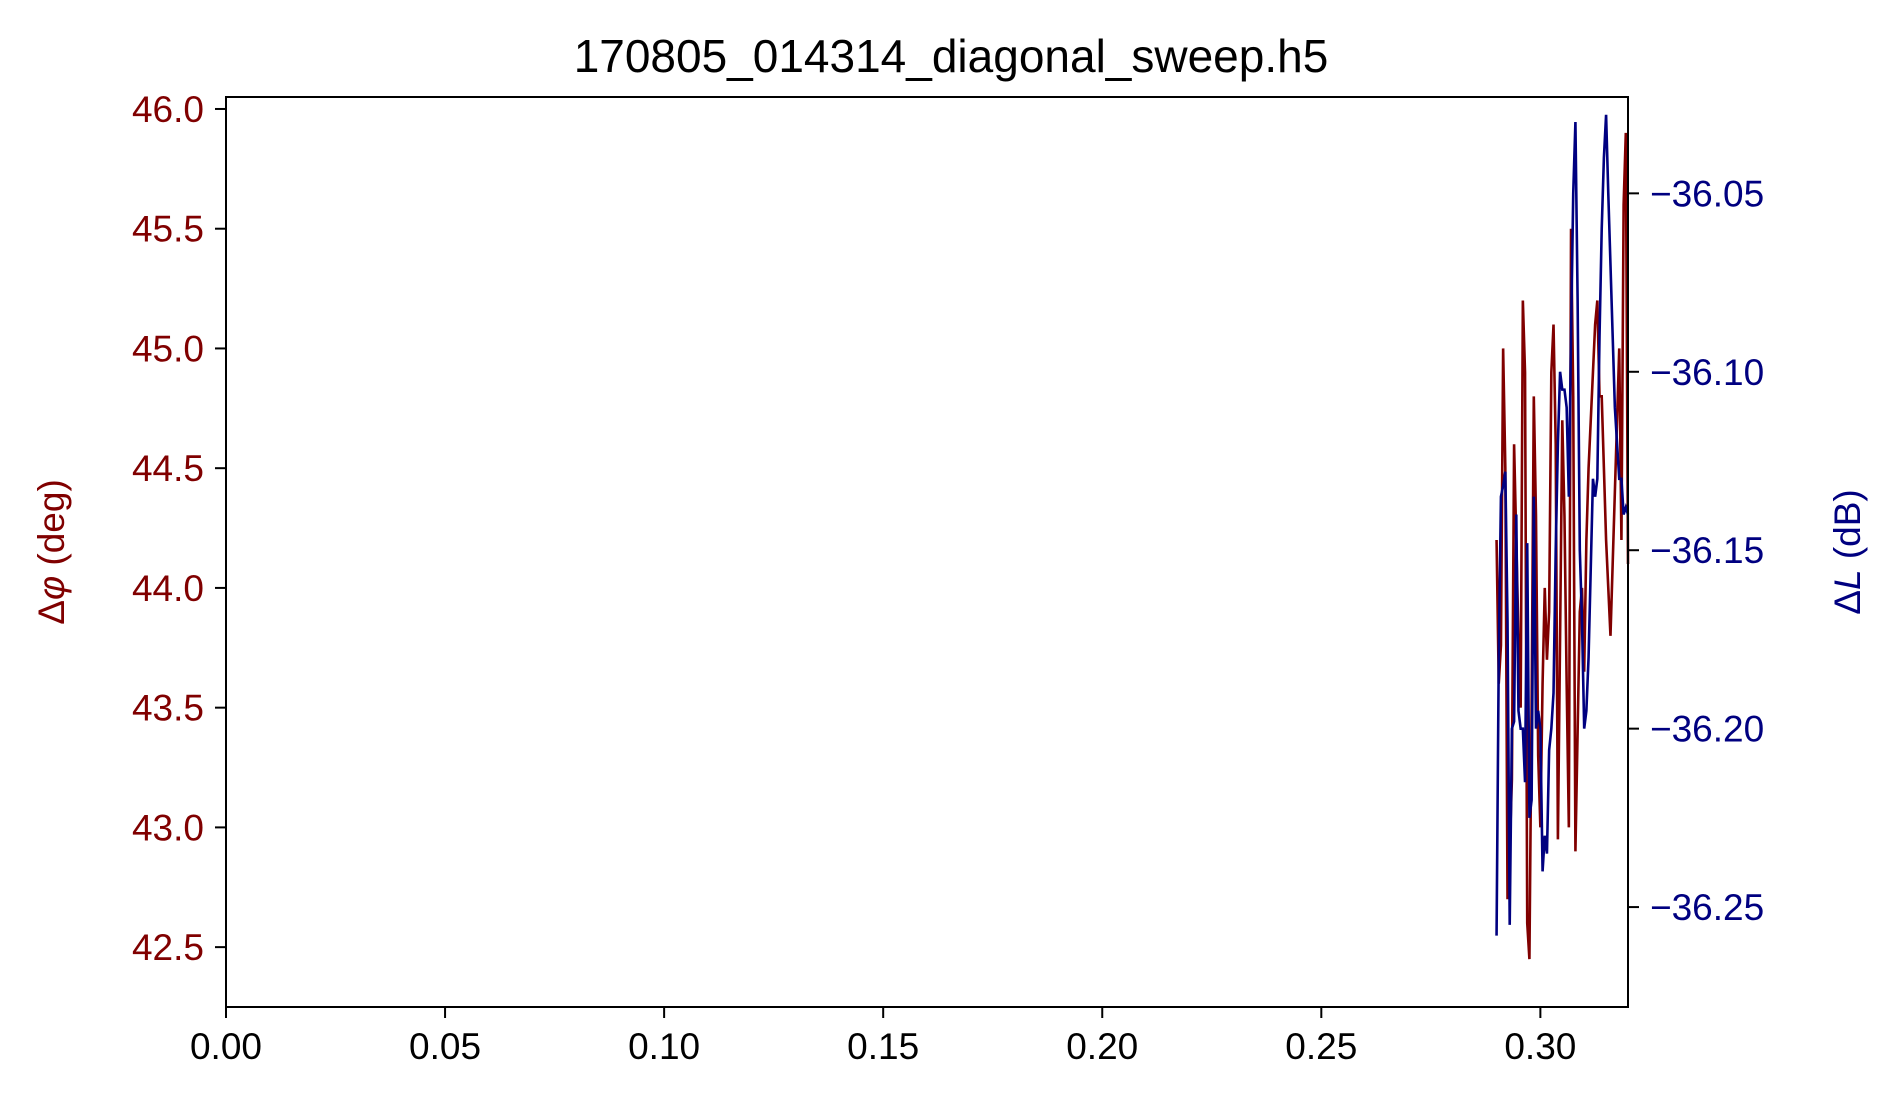 Image resolution: width=1902 pixels, height=1114 pixels. I want to click on y-left-tick-label: 44.5, so click(168, 468).